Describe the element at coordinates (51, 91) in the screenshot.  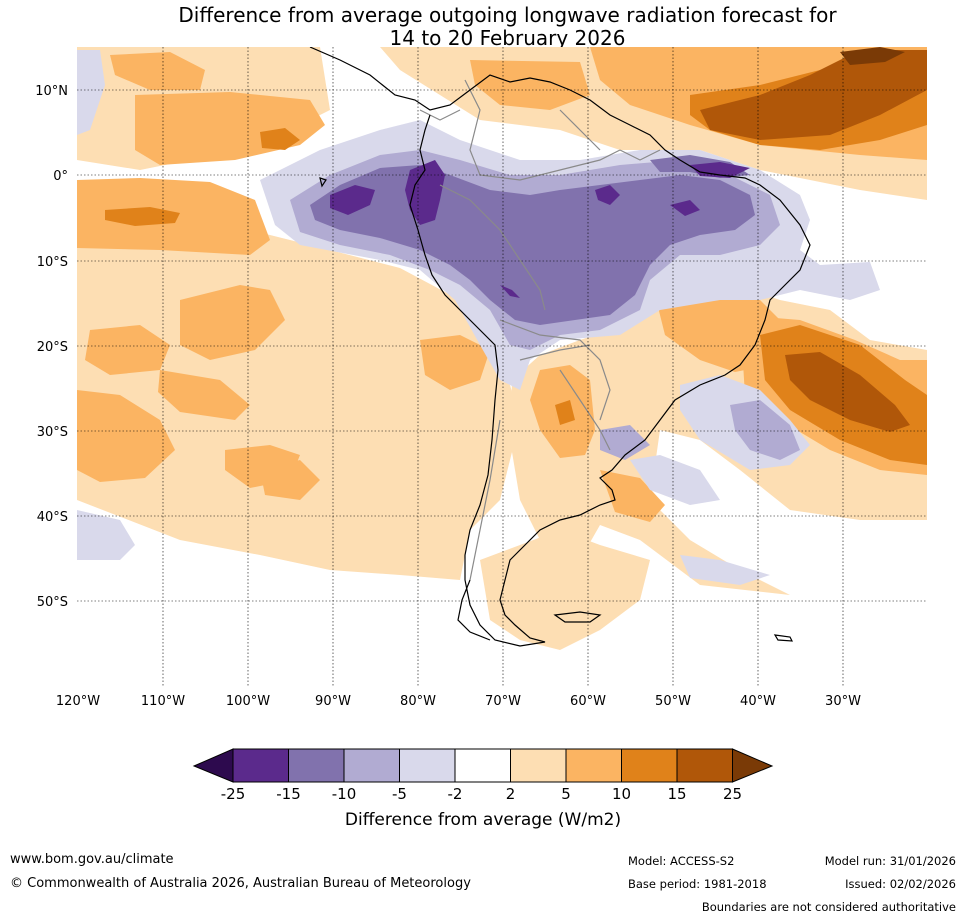
I see `lat-label: 10°N` at that location.